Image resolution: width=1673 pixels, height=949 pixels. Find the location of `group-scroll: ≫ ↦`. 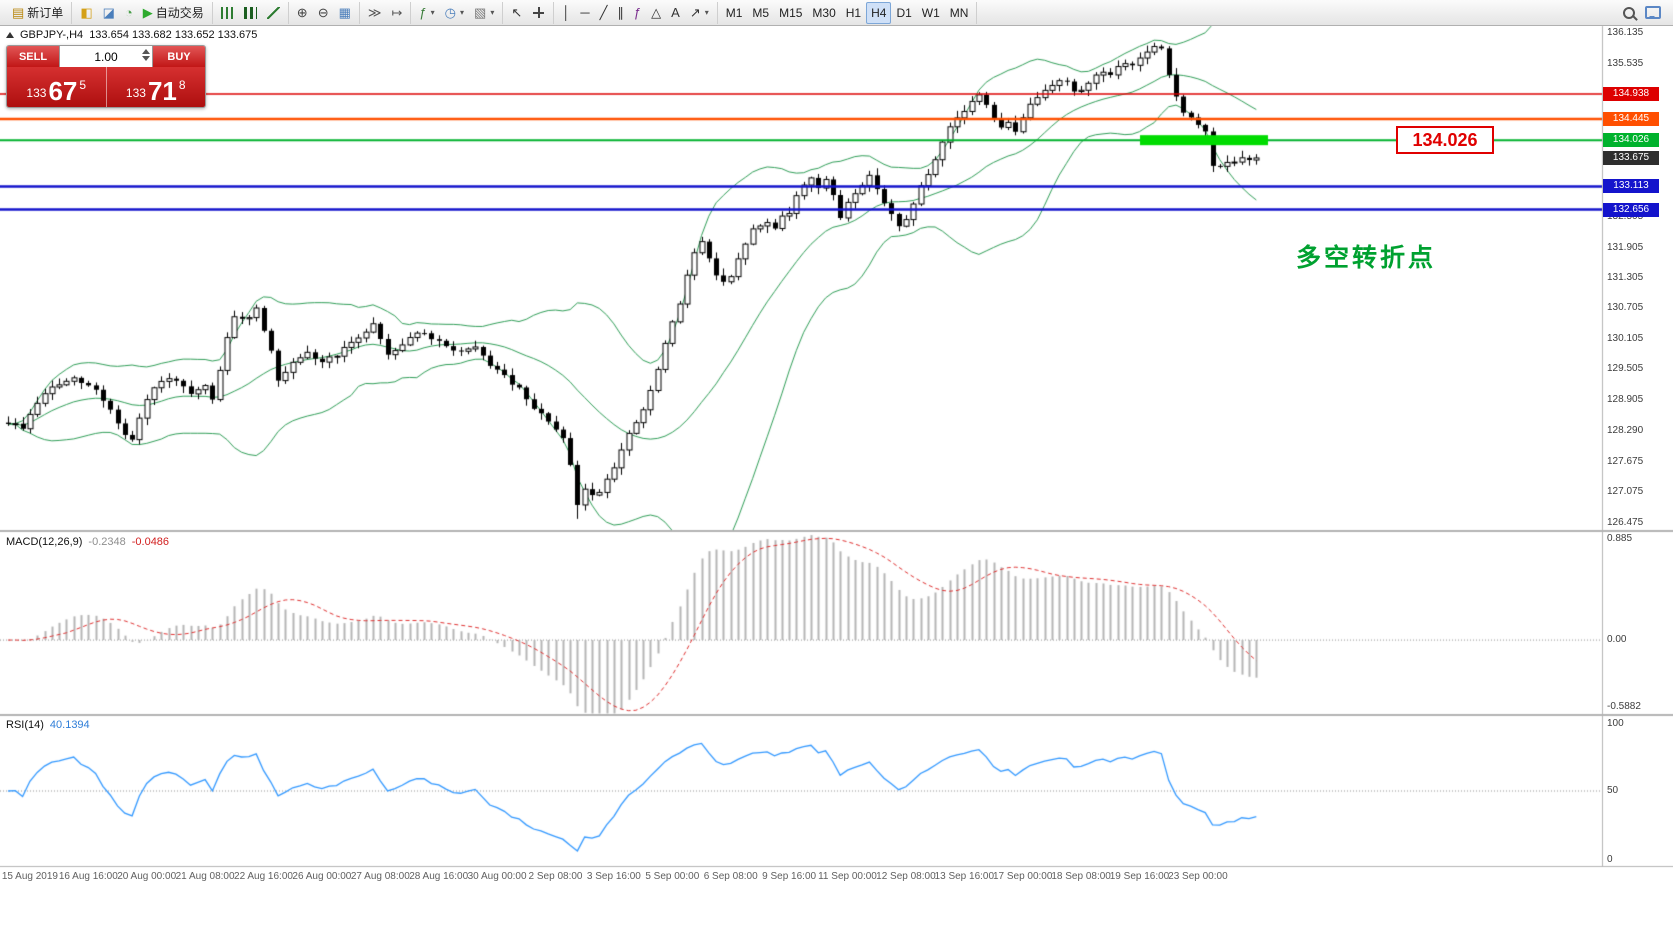

group-scroll: ≫ ↦ is located at coordinates (386, 12).